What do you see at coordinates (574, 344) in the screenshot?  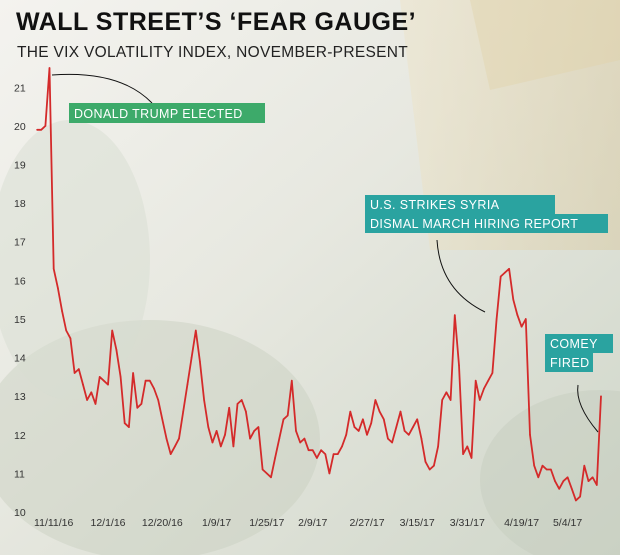 I see `annotation-label: COMEY` at bounding box center [574, 344].